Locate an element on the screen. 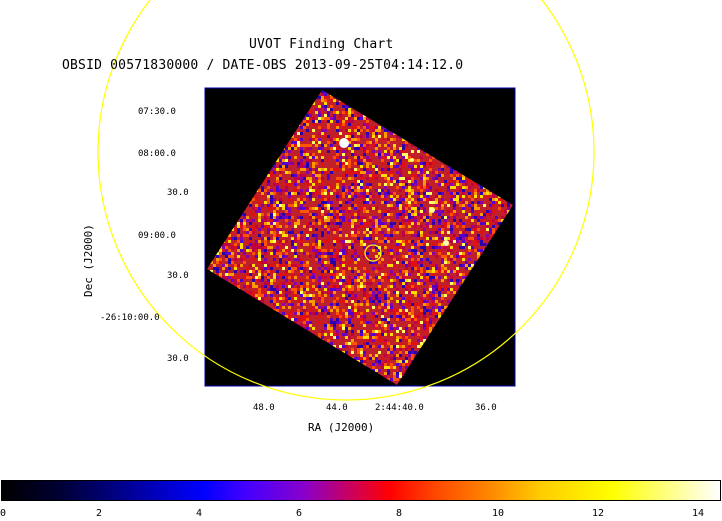 The height and width of the screenshot is (521, 722). x-axis-label: RA (J2000) is located at coordinates (341, 427).